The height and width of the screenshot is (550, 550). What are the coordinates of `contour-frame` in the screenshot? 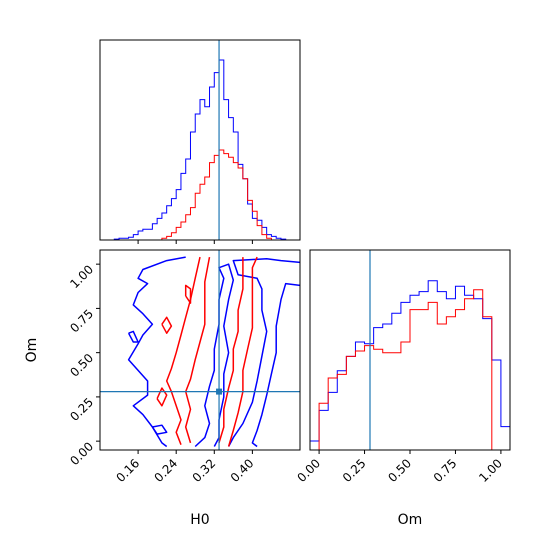 It's located at (200, 350).